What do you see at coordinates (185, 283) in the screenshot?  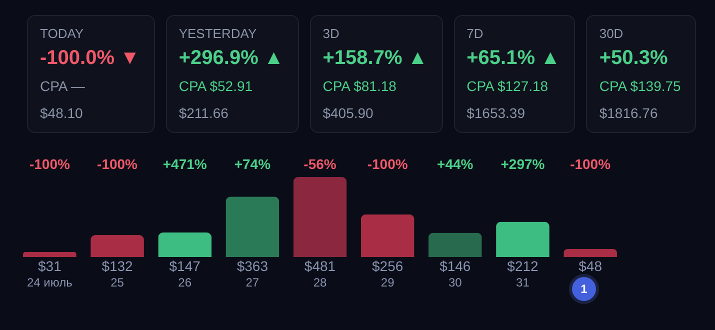 I see `x-tick-label: 26` at bounding box center [185, 283].